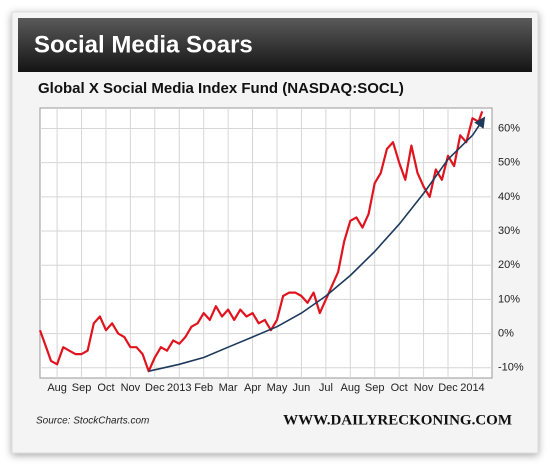 This screenshot has width=550, height=470. Describe the element at coordinates (509, 163) in the screenshot. I see `y-tick-label: 50%` at that location.